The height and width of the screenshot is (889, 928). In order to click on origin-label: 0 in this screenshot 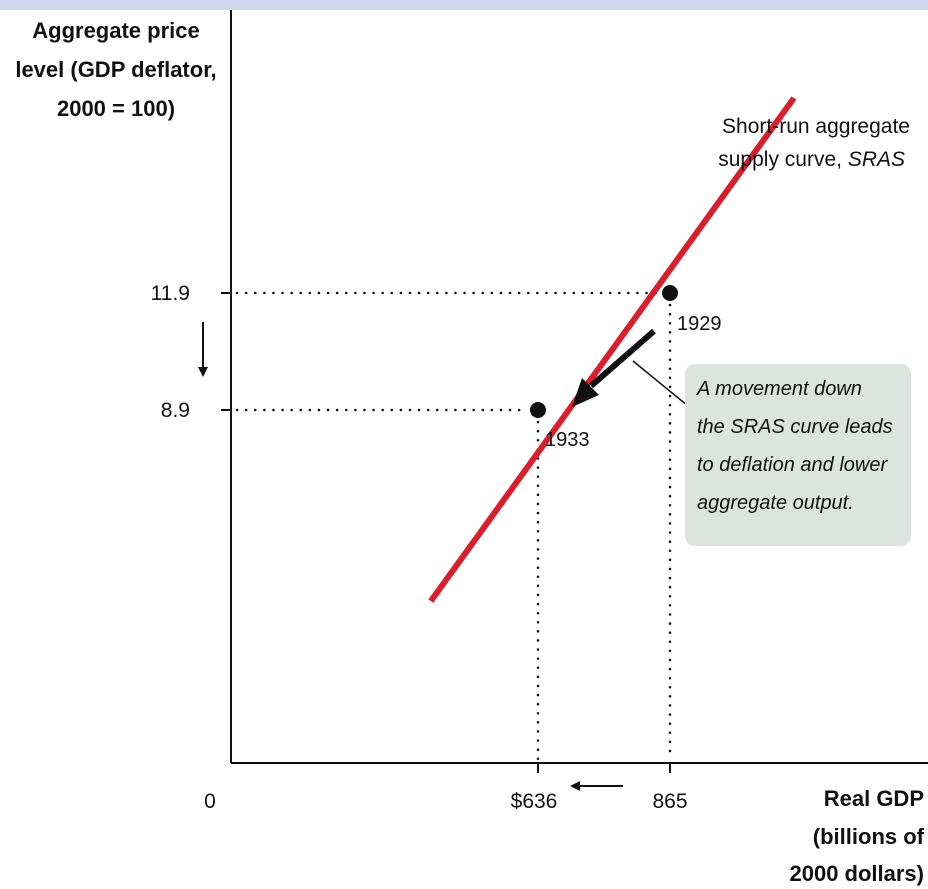, I will do `click(210, 801)`.